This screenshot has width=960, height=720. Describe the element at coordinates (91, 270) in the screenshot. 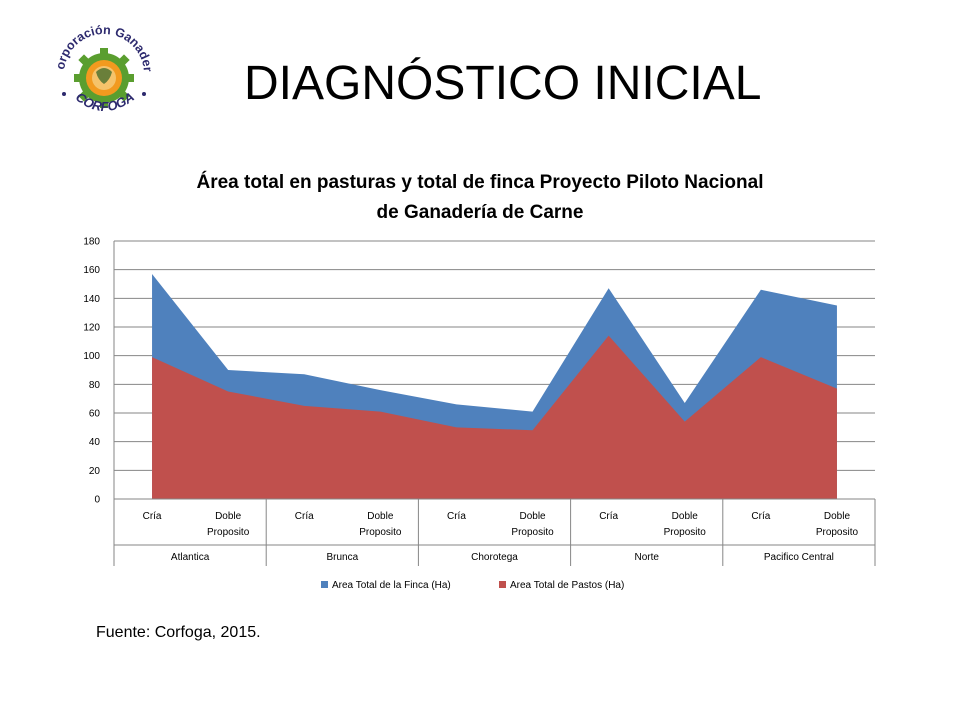

I see `y-tick-label: 160` at that location.